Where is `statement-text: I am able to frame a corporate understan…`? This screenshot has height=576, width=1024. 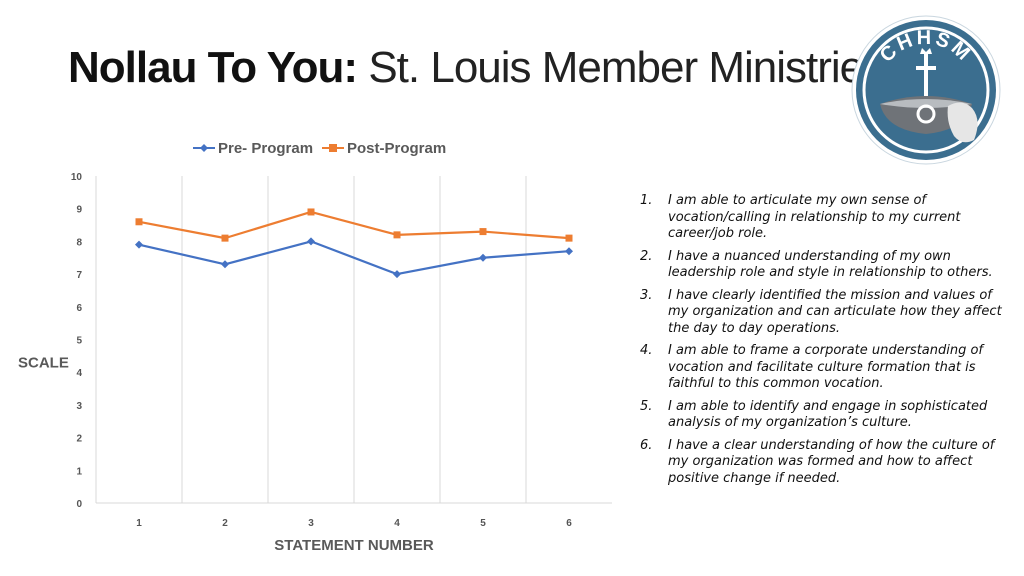
statement-text: I am able to frame a corporate understan… is located at coordinates (826, 367).